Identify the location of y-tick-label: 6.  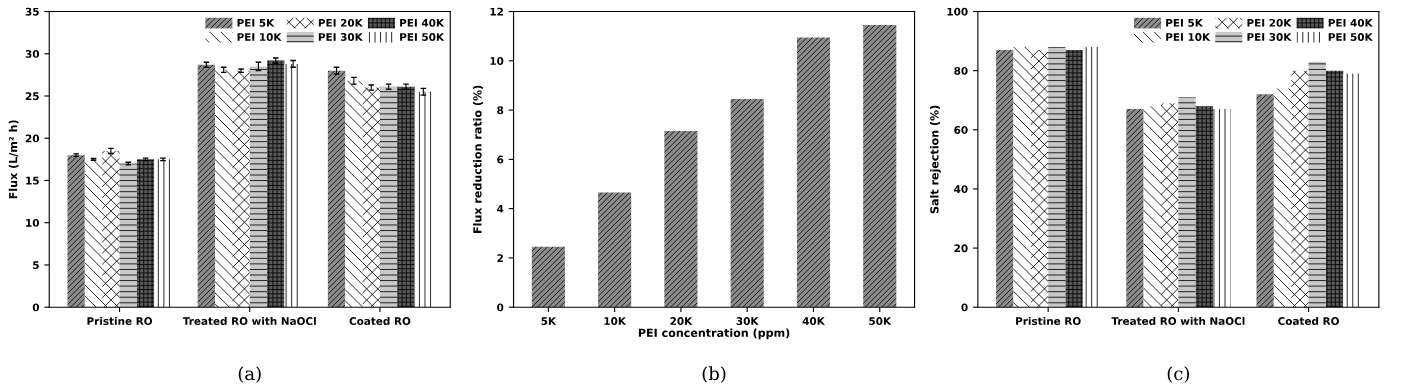
(500, 159).